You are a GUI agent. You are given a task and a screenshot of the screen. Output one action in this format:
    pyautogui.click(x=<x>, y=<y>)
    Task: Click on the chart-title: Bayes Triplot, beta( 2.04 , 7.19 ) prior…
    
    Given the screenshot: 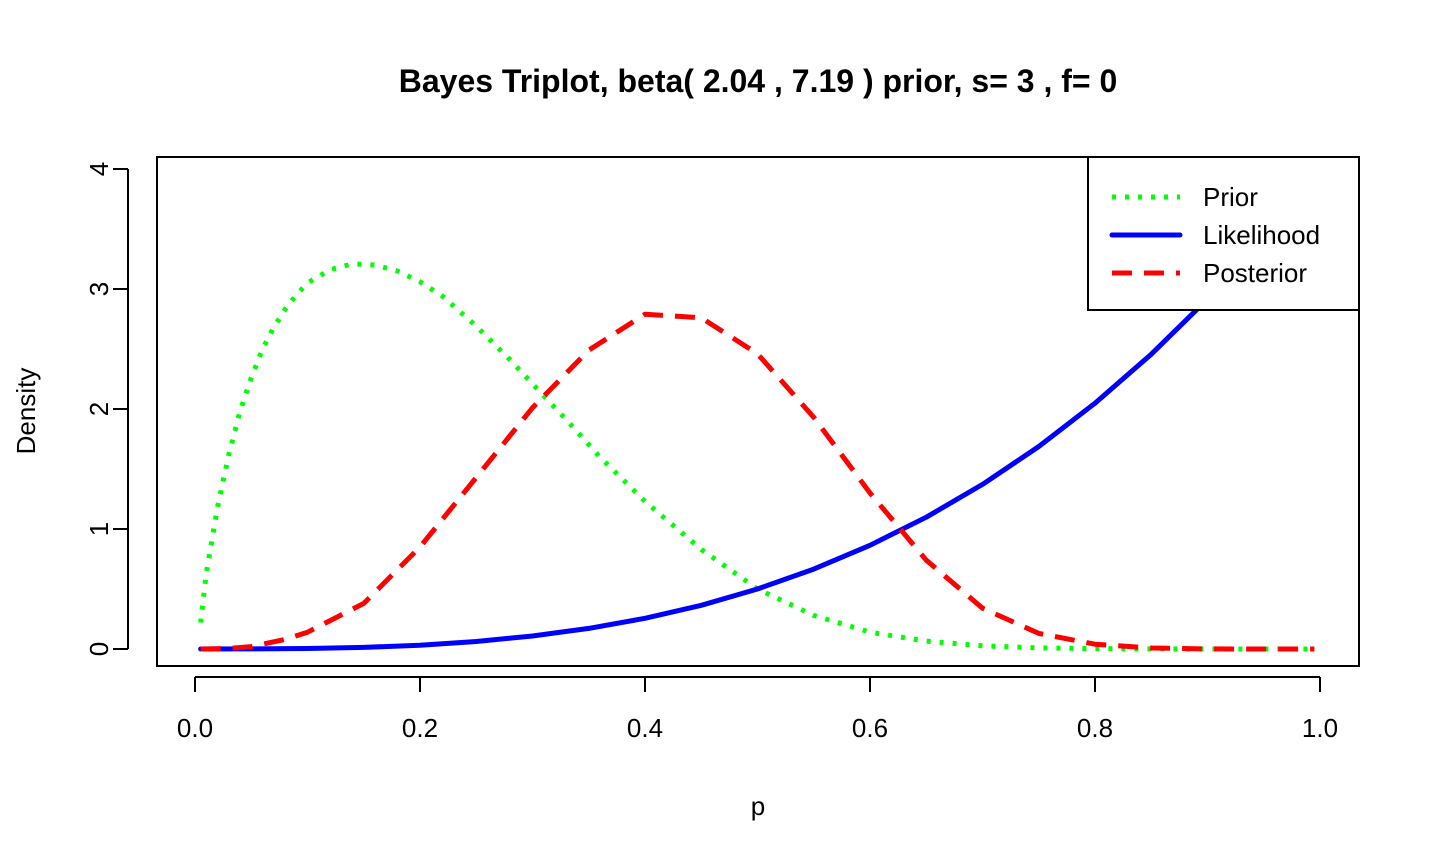 What is the action you would take?
    pyautogui.click(x=758, y=81)
    